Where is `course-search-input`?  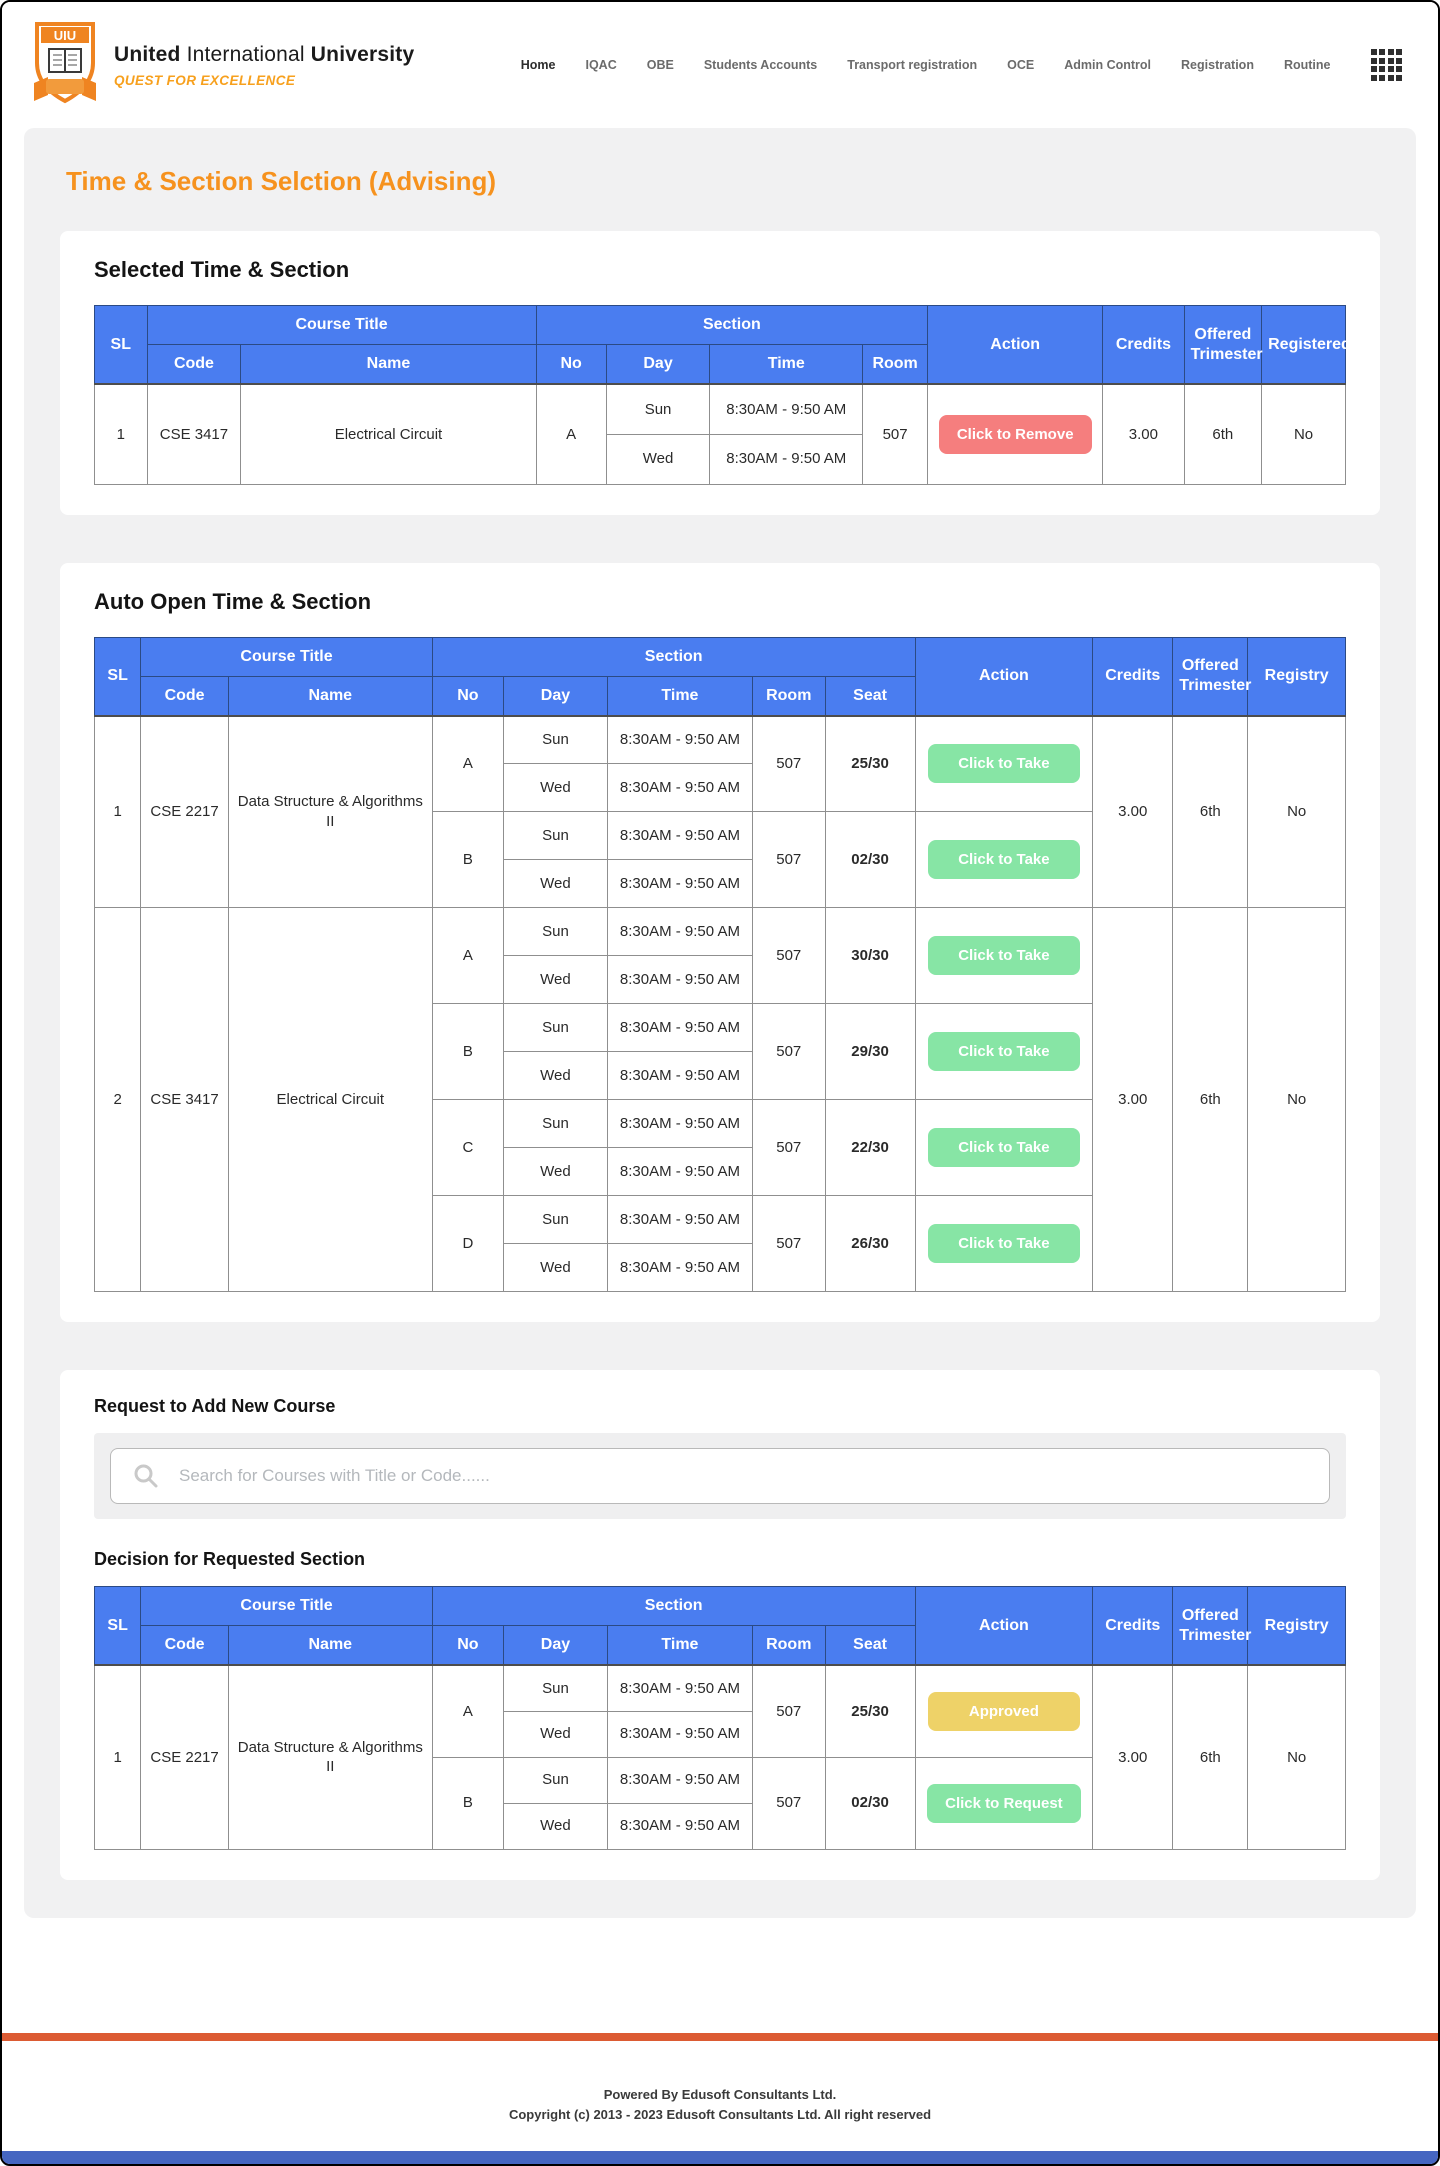
course-search-input is located at coordinates (748, 1476).